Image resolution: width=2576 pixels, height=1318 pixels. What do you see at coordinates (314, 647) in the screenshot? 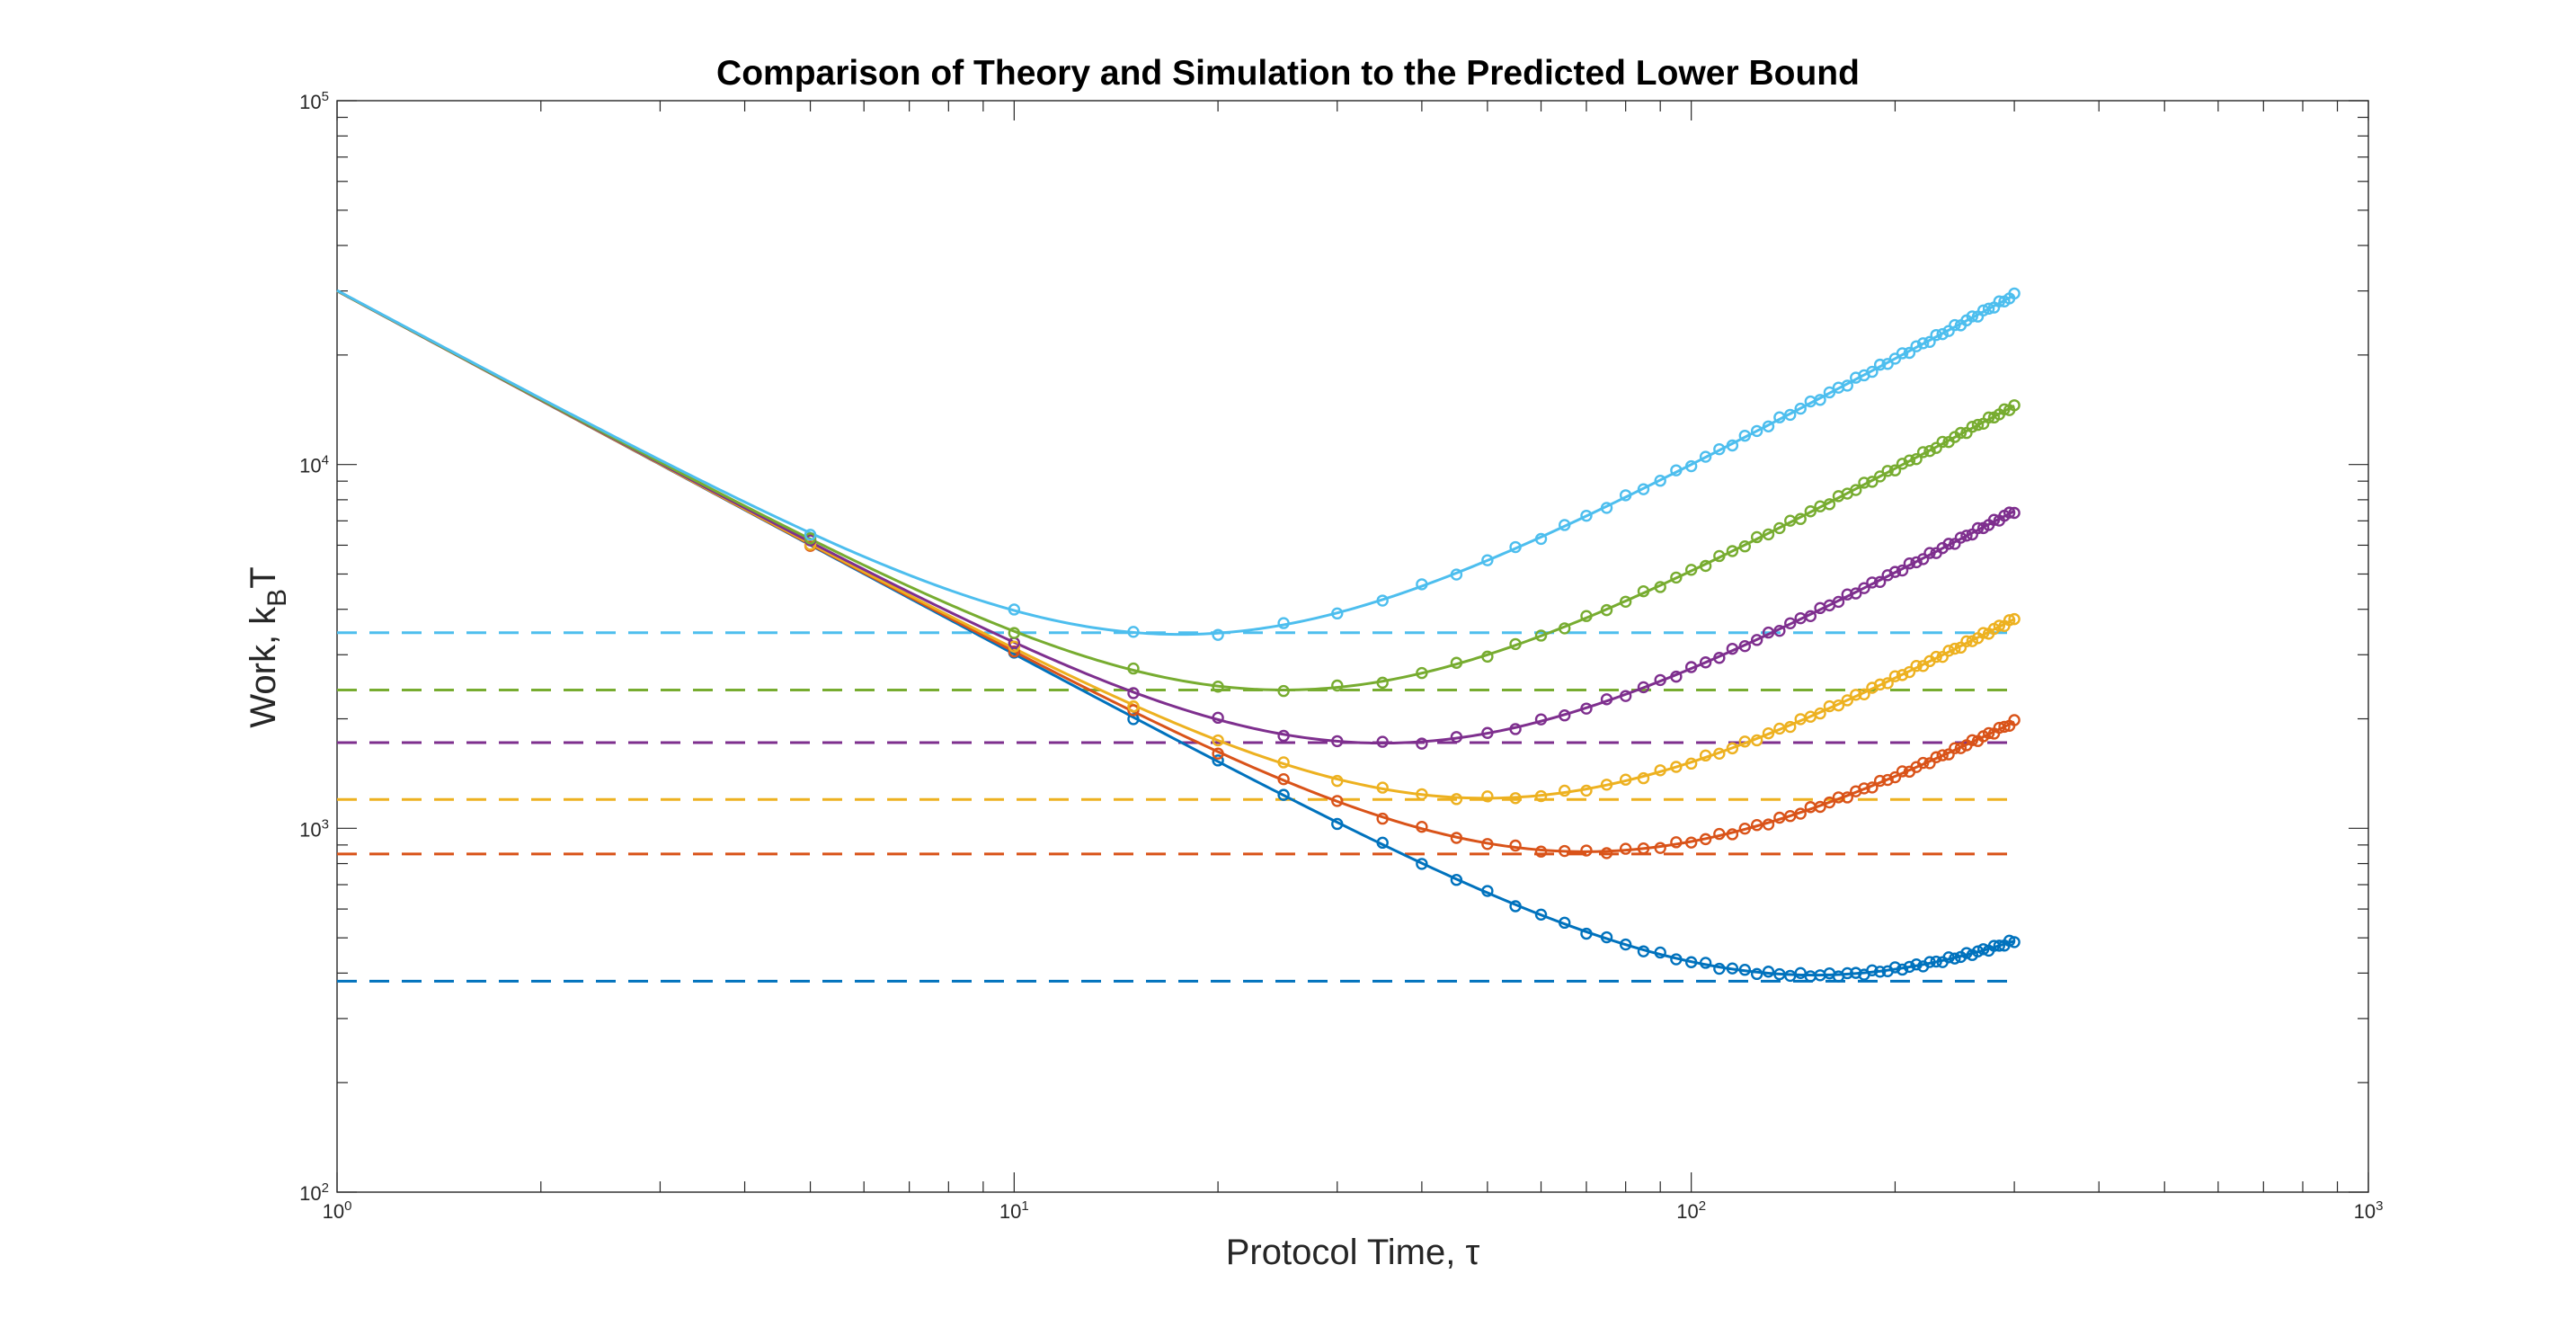
I see `y-tick-labels: 102 103 104 105` at bounding box center [314, 647].